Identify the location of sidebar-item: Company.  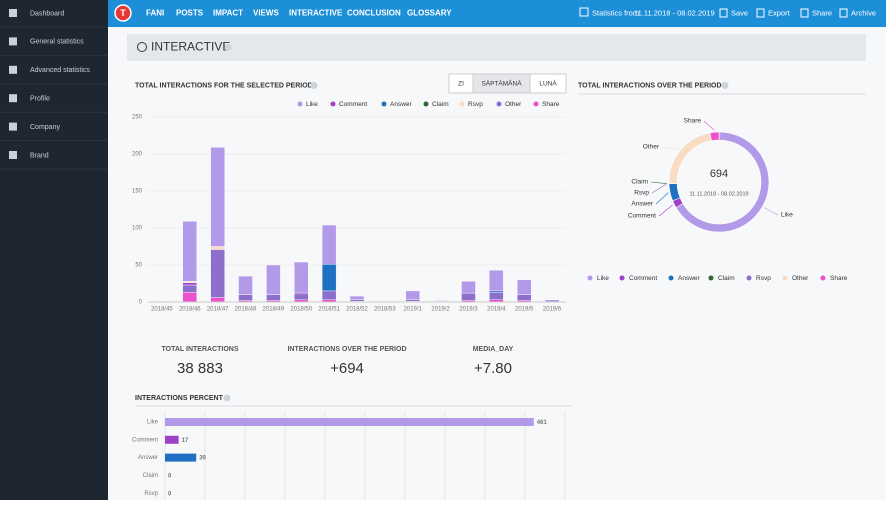
(45, 127).